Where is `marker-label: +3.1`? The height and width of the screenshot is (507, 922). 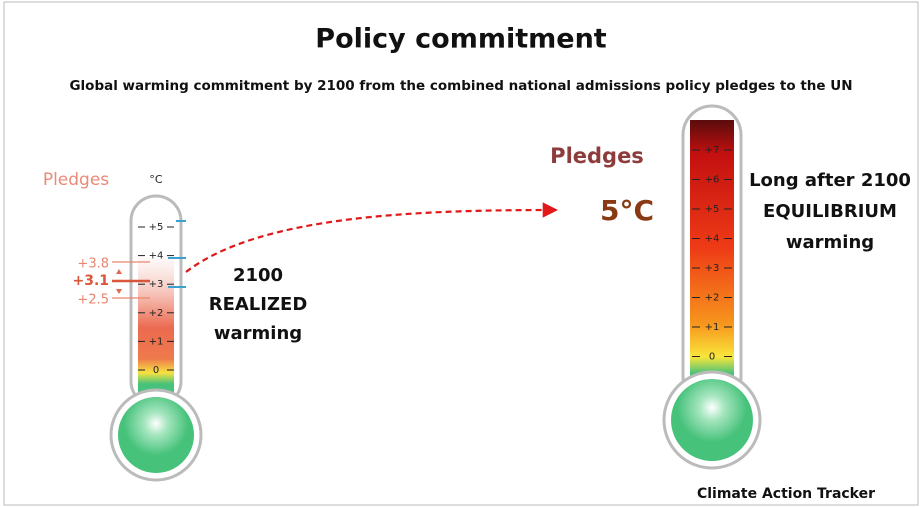 marker-label: +3.1 is located at coordinates (90, 281).